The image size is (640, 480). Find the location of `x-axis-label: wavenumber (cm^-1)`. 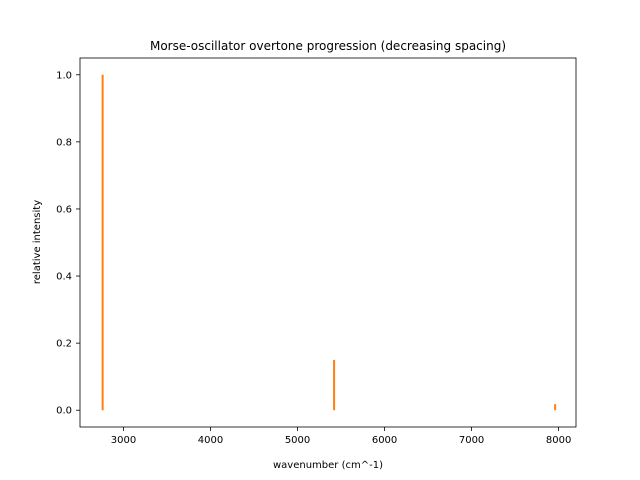

x-axis-label: wavenumber (cm^-1) is located at coordinates (328, 465).